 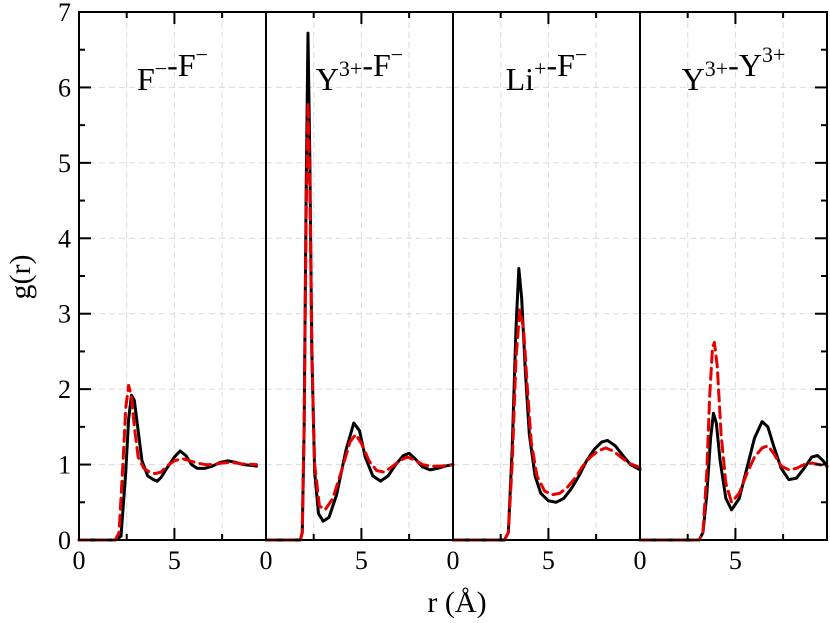 I want to click on panel-title-base: Li, so click(x=520, y=79).